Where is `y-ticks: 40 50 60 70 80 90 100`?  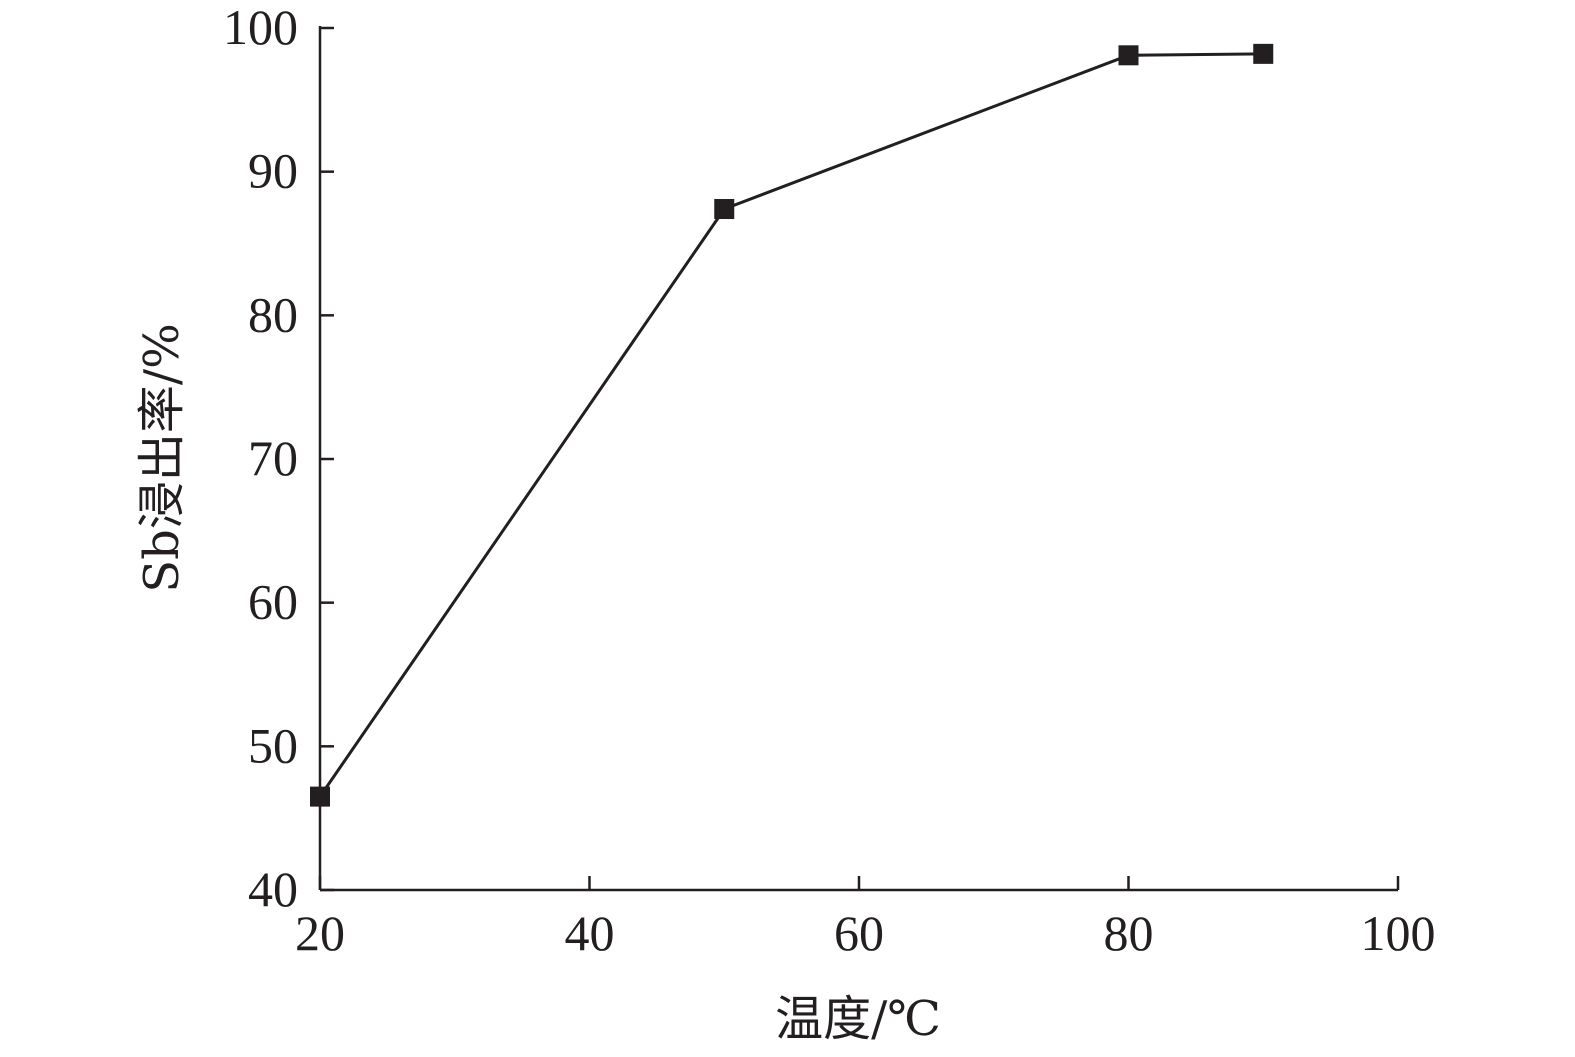
y-ticks: 40 50 60 70 80 90 100 is located at coordinates (278, 458).